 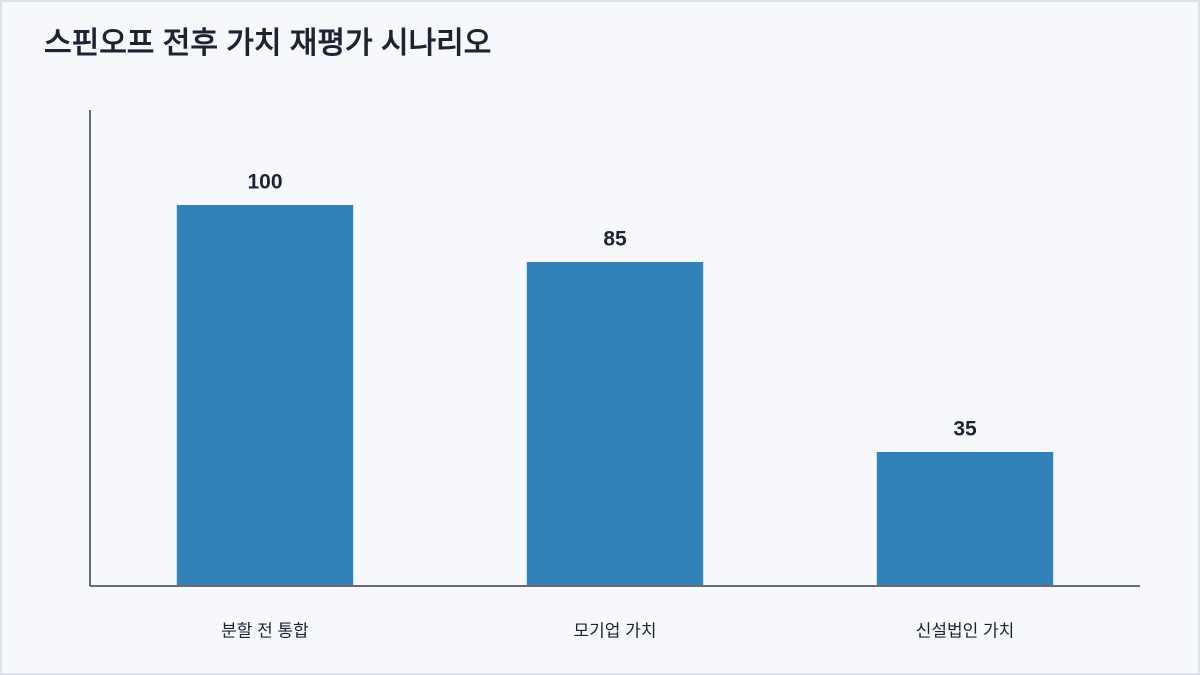 What do you see at coordinates (267, 43) in the screenshot?
I see `chart-title: 스핀오프 전후 가치 재평가 시나리오` at bounding box center [267, 43].